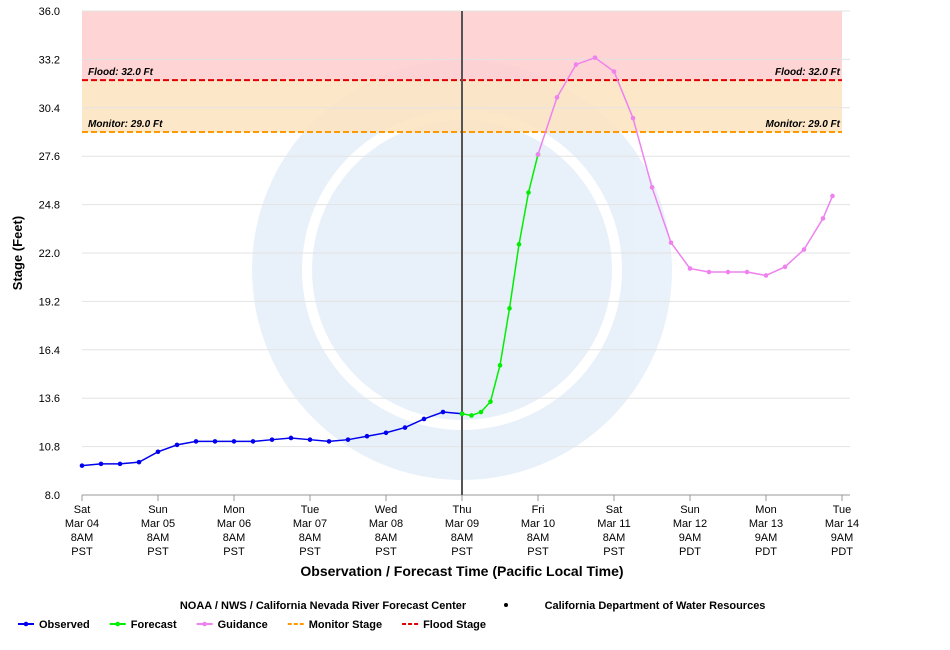 This screenshot has width=950, height=650. Describe the element at coordinates (243, 625) in the screenshot. I see `legend-label: Guidance` at that location.